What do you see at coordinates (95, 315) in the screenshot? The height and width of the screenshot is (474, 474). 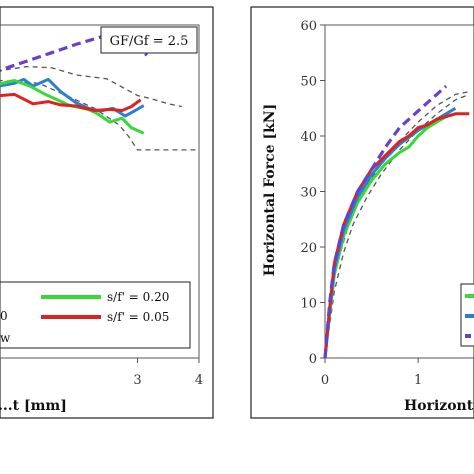 I see `left-legend: 0 w s/f' = 0.20 s/f' = 0.05` at bounding box center [95, 315].